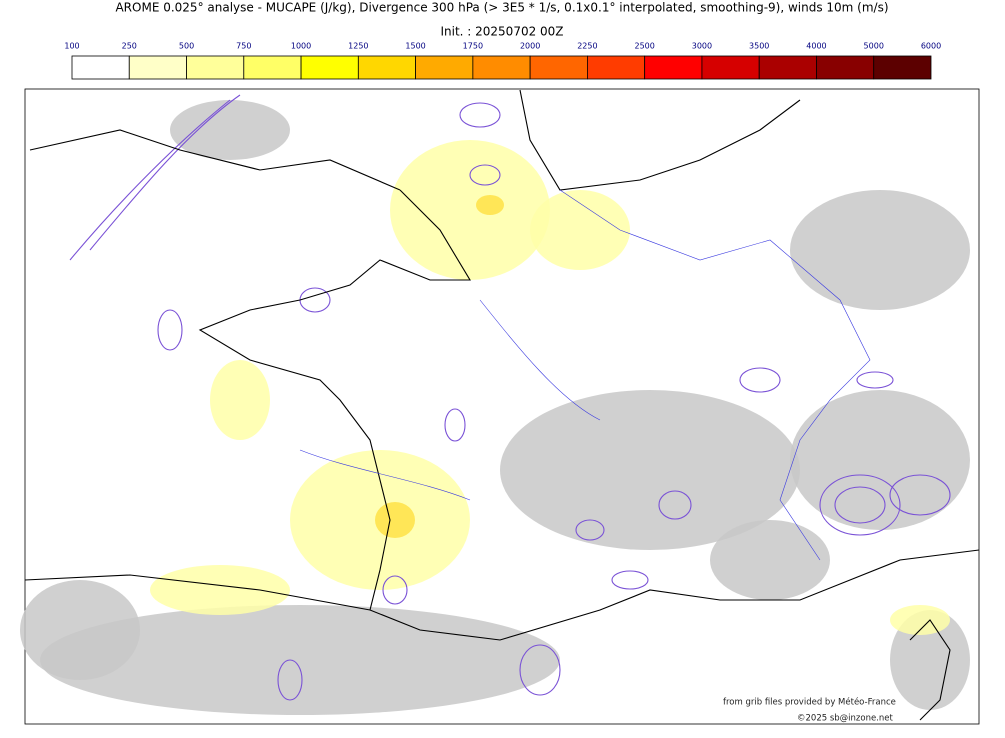 Image resolution: width=1005 pixels, height=738 pixels. Describe the element at coordinates (874, 46) in the screenshot. I see `colorbar-tick-label: 5000` at that location.